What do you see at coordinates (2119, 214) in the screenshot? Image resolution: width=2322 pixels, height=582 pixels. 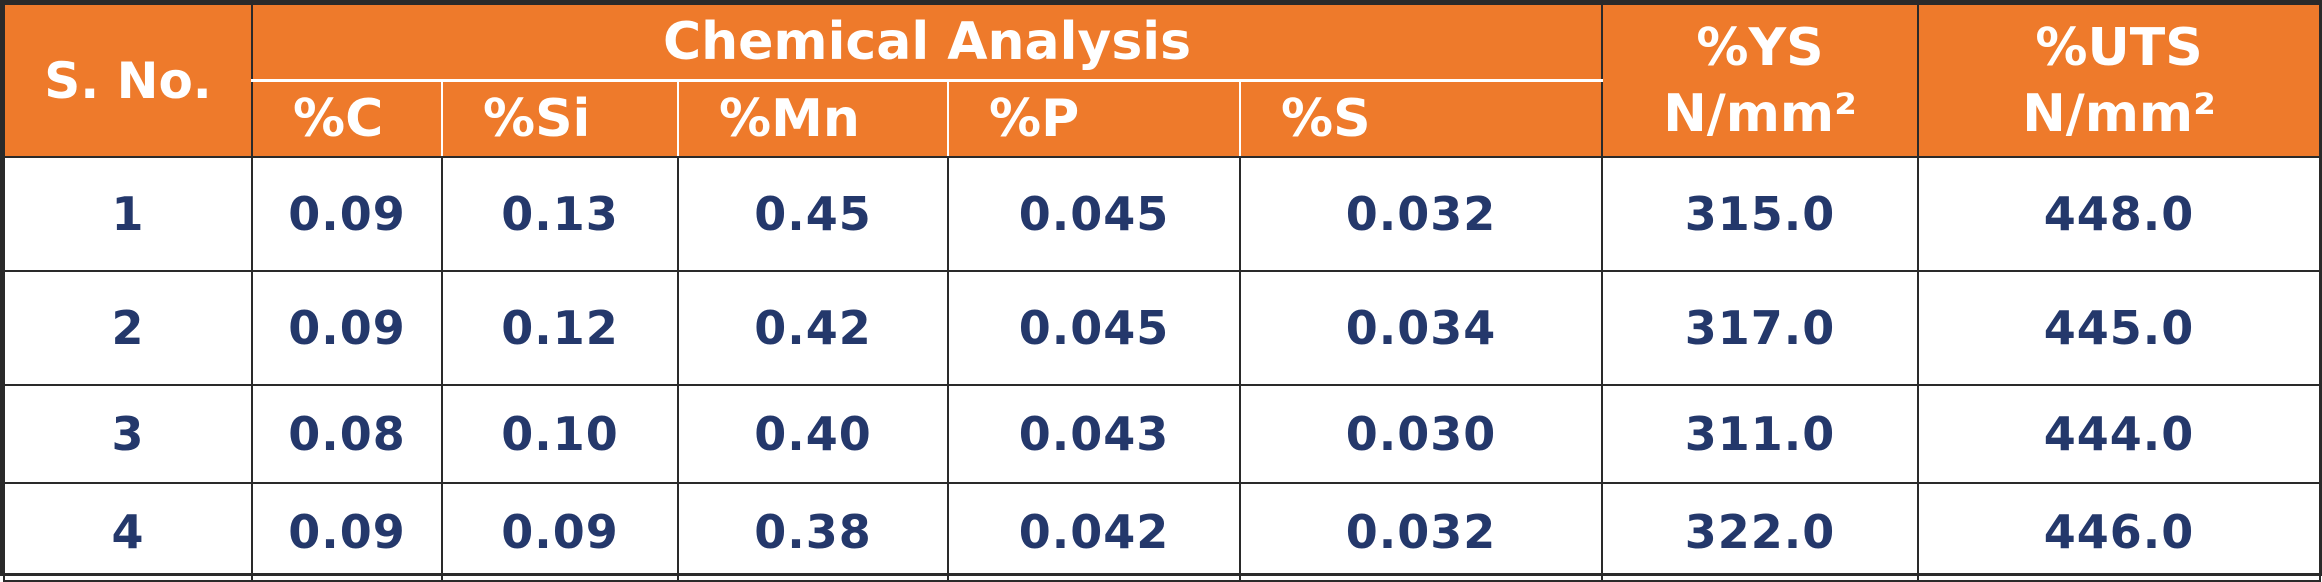 I see `cell-uts: 448.0` at bounding box center [2119, 214].